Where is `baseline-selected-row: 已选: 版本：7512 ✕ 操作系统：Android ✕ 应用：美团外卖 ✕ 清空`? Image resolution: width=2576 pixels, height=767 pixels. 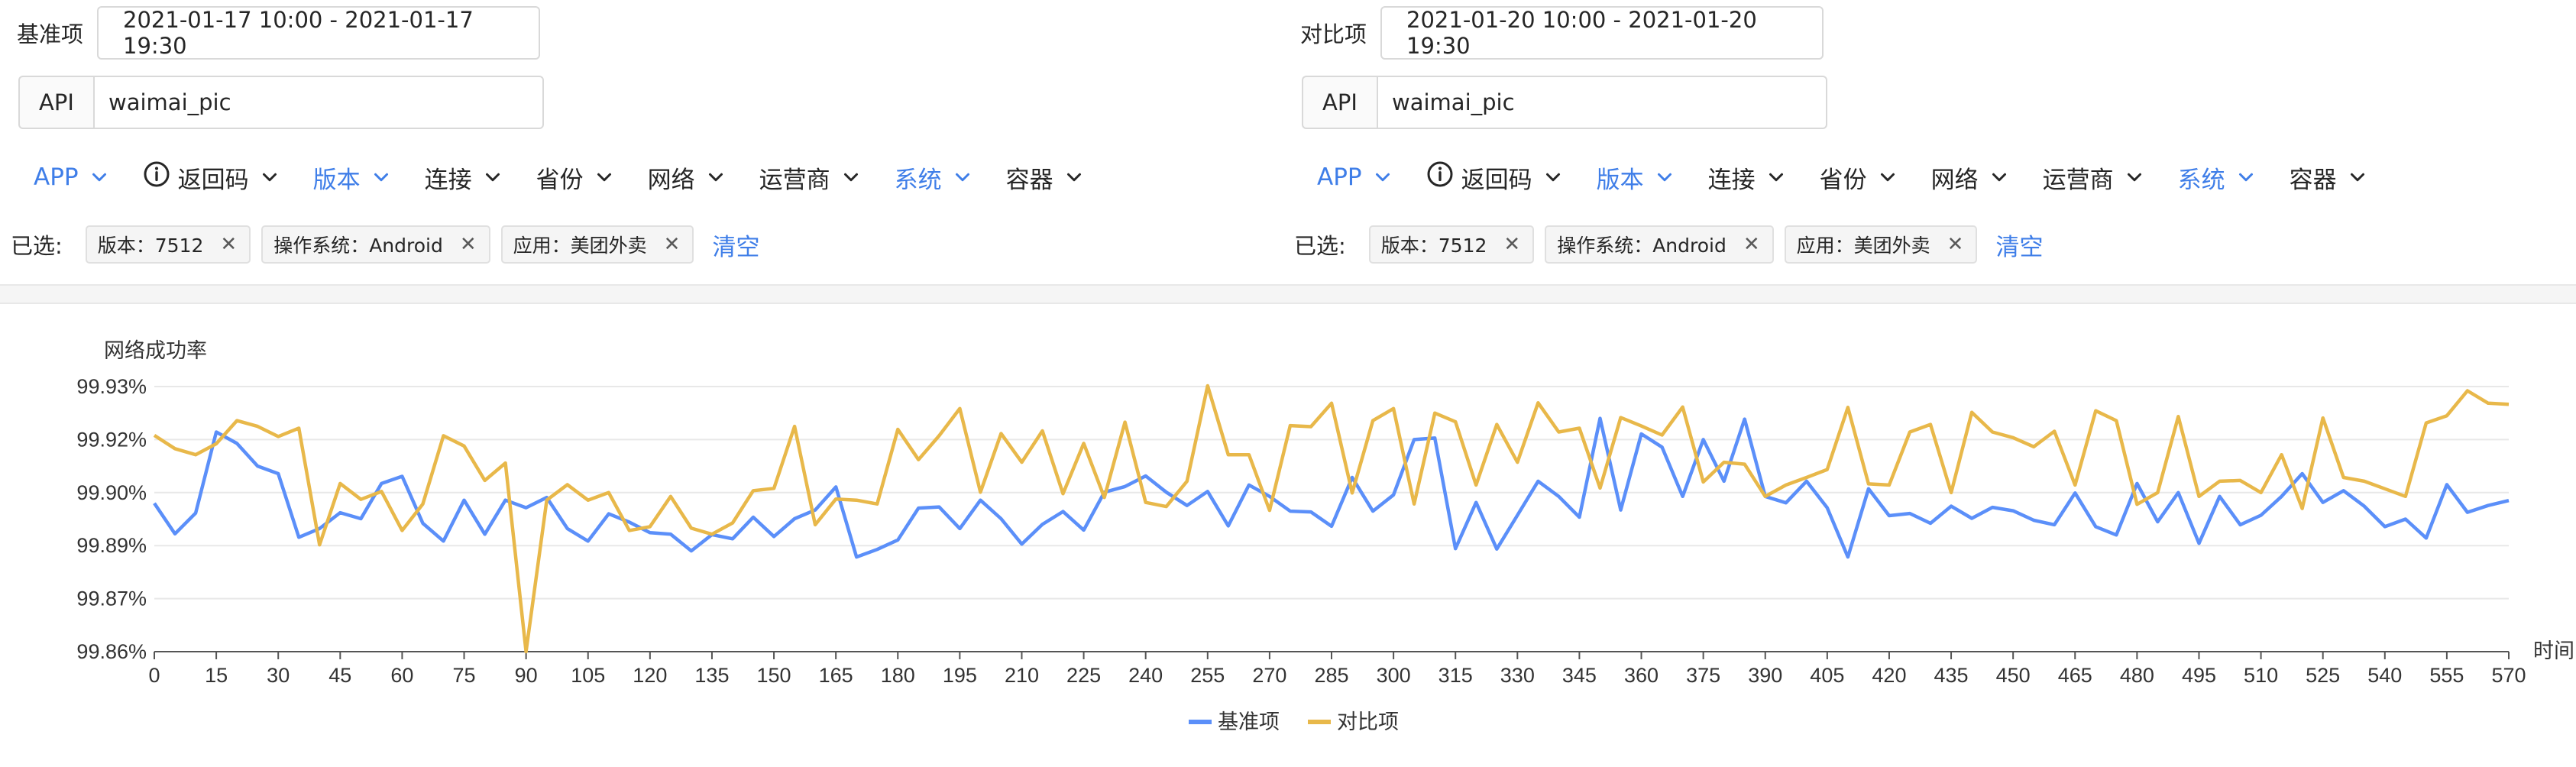 baseline-selected-row: 已选: 版本：7512 ✕ 操作系统：Android ✕ 应用：美团外卖 ✕ 清空 is located at coordinates (385, 244).